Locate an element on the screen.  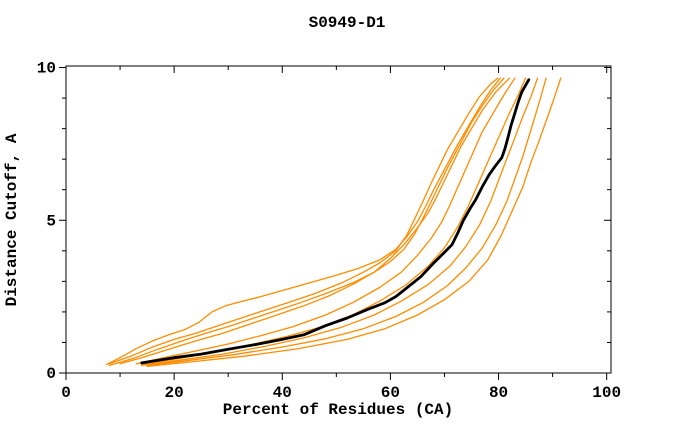
y-tick-label: 0 is located at coordinates (51, 374).